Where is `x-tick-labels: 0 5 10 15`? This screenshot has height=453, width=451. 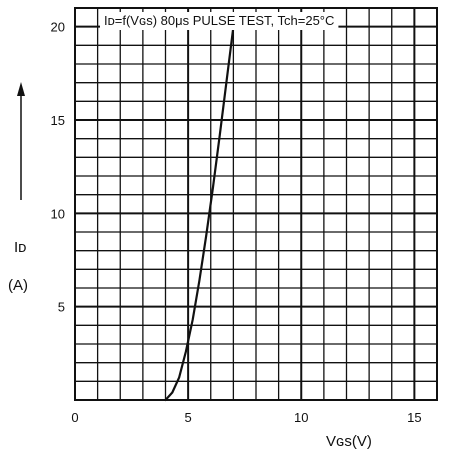 x-tick-labels: 0 5 10 15 is located at coordinates (246, 417).